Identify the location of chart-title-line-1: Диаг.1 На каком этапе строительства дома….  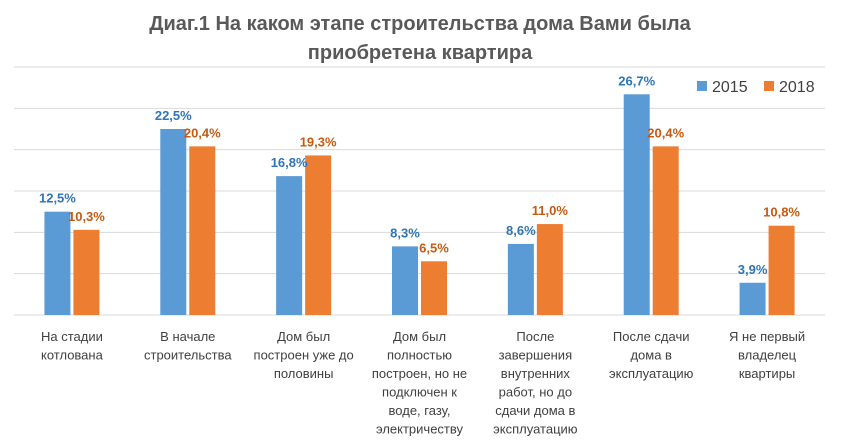
(420, 24).